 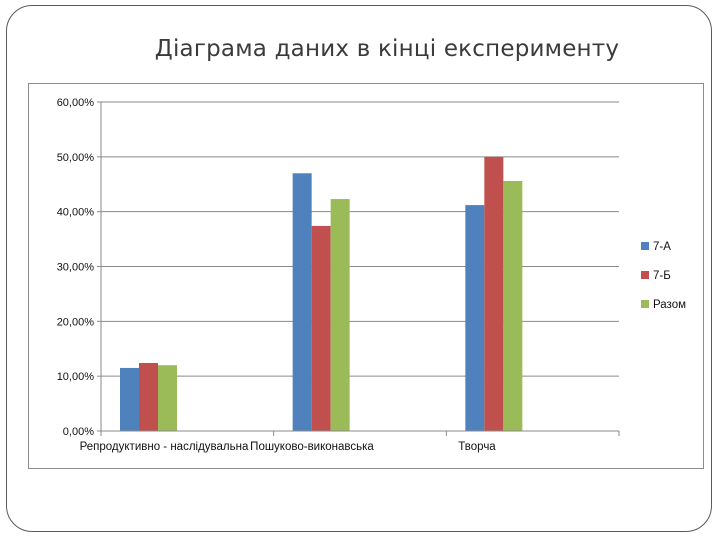 What do you see at coordinates (76, 103) in the screenshot?
I see `y-tick-label: 60,00%` at bounding box center [76, 103].